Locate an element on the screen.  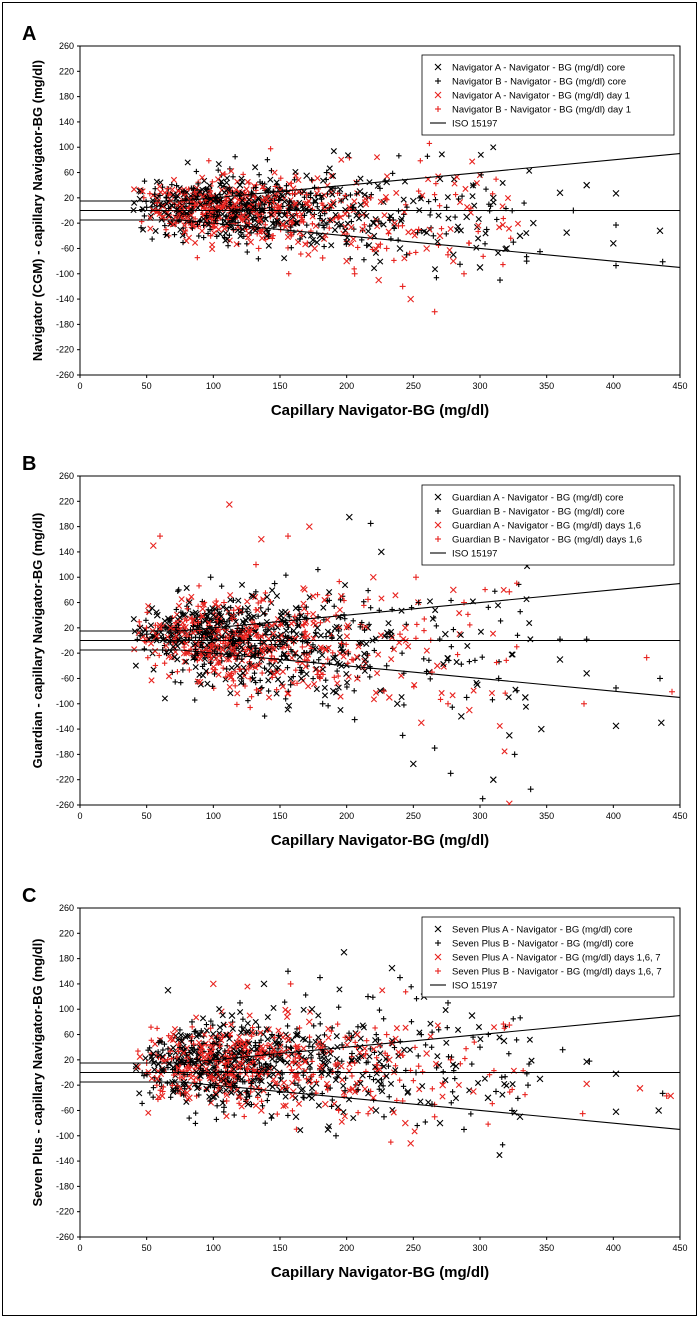
y-tick-label: -60 is located at coordinates (67, 248).